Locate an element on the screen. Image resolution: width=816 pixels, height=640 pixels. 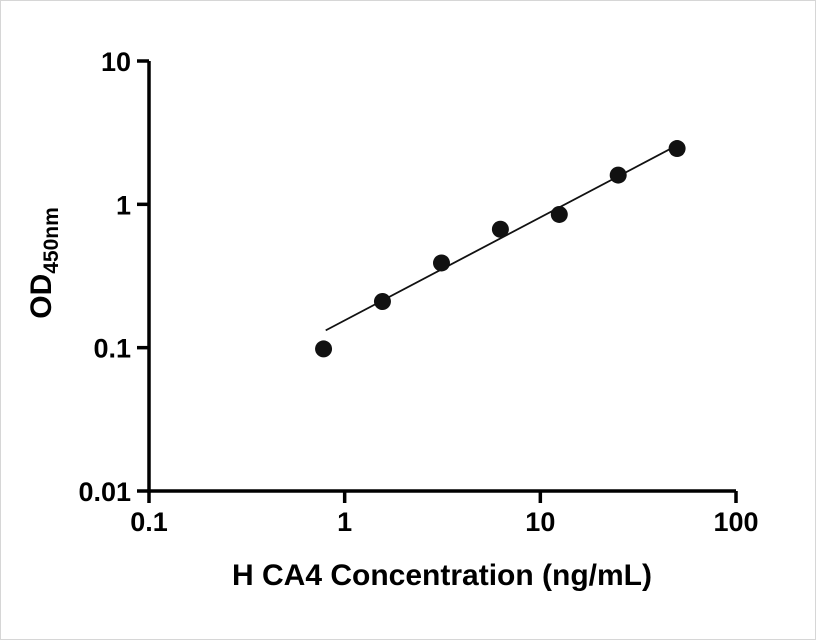
y-tick-label: 0.01 is located at coordinates (104, 492).